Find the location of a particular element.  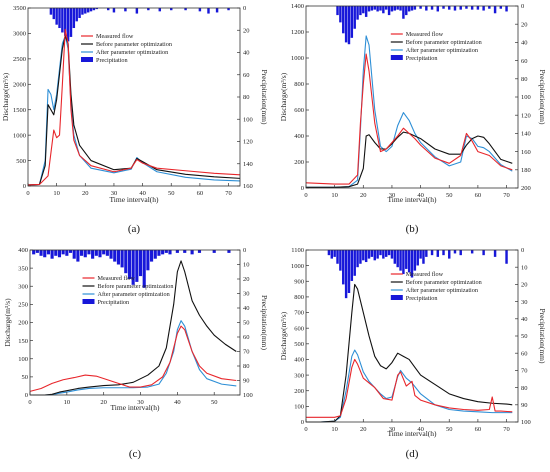

y2-tick-label: 20 is located at coordinates (524, 285).